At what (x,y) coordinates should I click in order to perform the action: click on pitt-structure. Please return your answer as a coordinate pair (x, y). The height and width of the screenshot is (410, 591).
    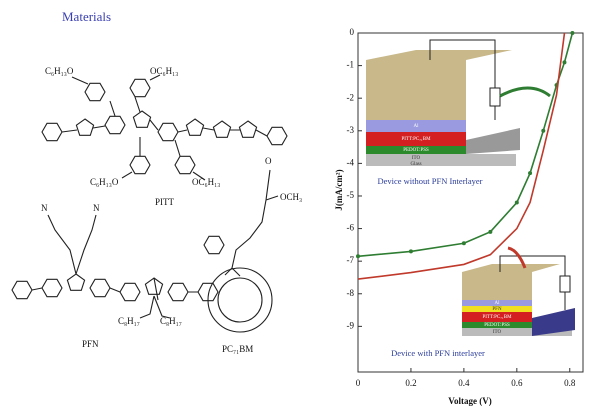
    Looking at the image, I should click on (164, 127).